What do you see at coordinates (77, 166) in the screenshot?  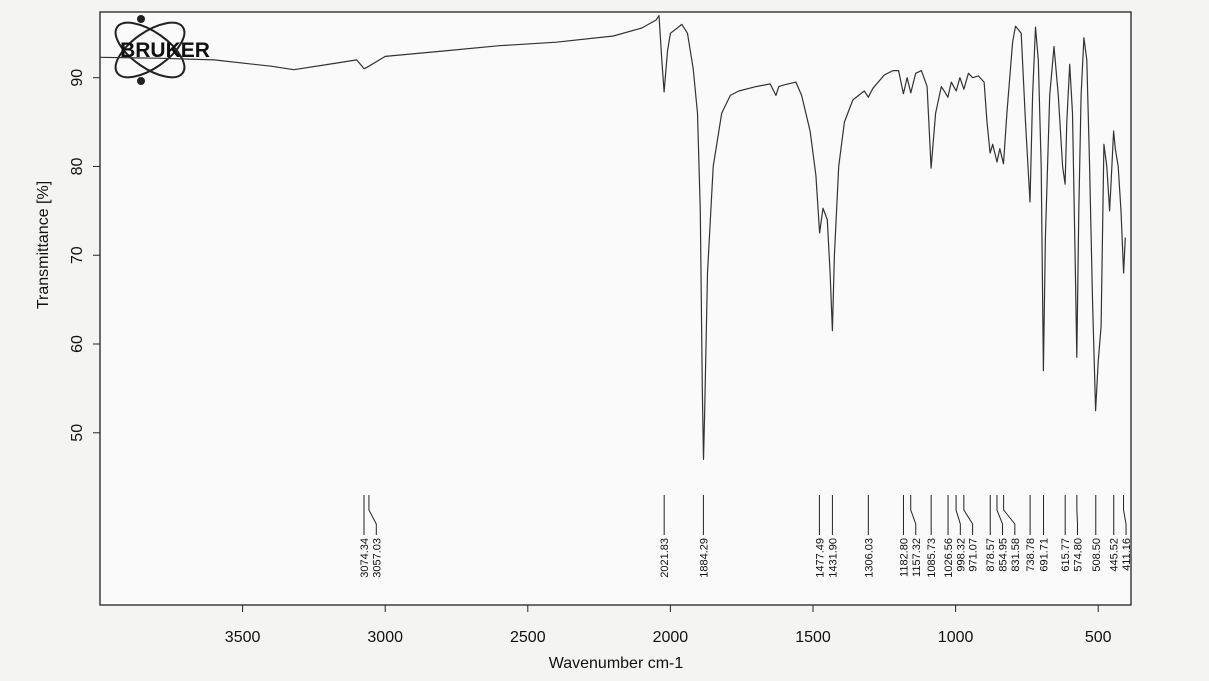 I see `y-tick-label: 80` at bounding box center [77, 166].